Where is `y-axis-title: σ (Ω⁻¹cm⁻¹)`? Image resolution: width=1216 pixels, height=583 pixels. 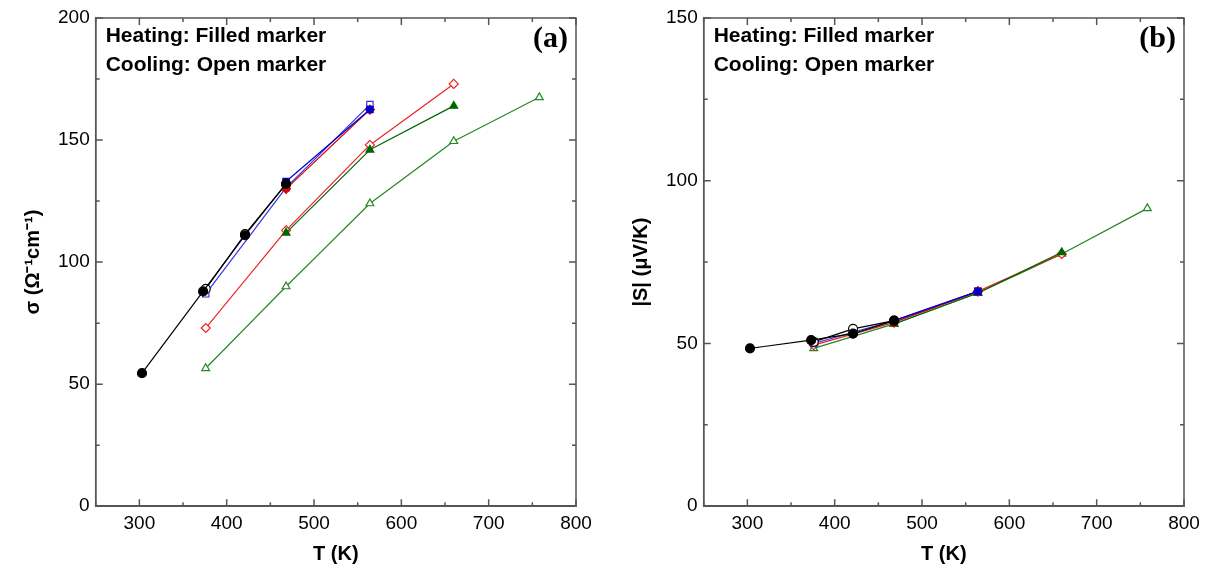 y-axis-title: σ (Ω⁻¹cm⁻¹) is located at coordinates (32, 262).